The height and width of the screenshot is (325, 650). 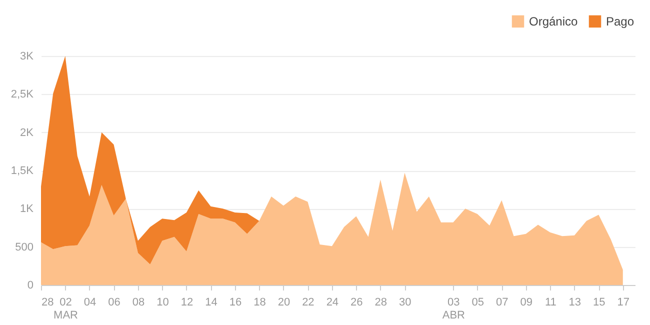 What do you see at coordinates (553, 21) in the screenshot?
I see `legend-label: Orgánico` at bounding box center [553, 21].